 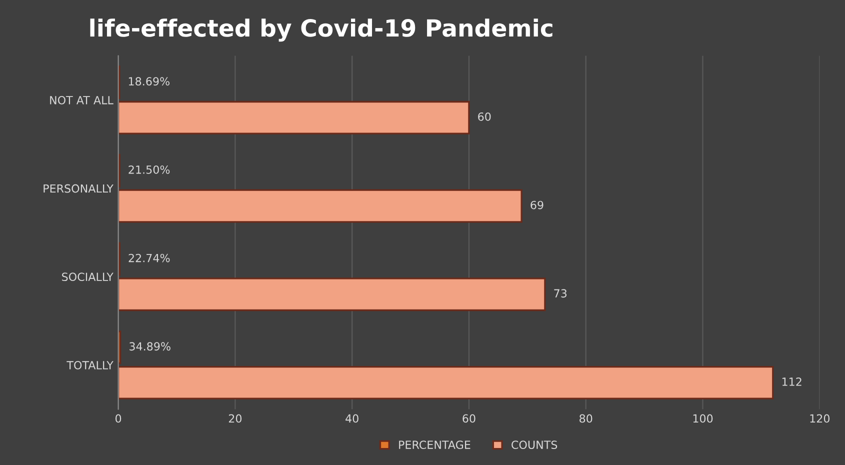 I want to click on legend-label: COUNTS, so click(x=535, y=445).